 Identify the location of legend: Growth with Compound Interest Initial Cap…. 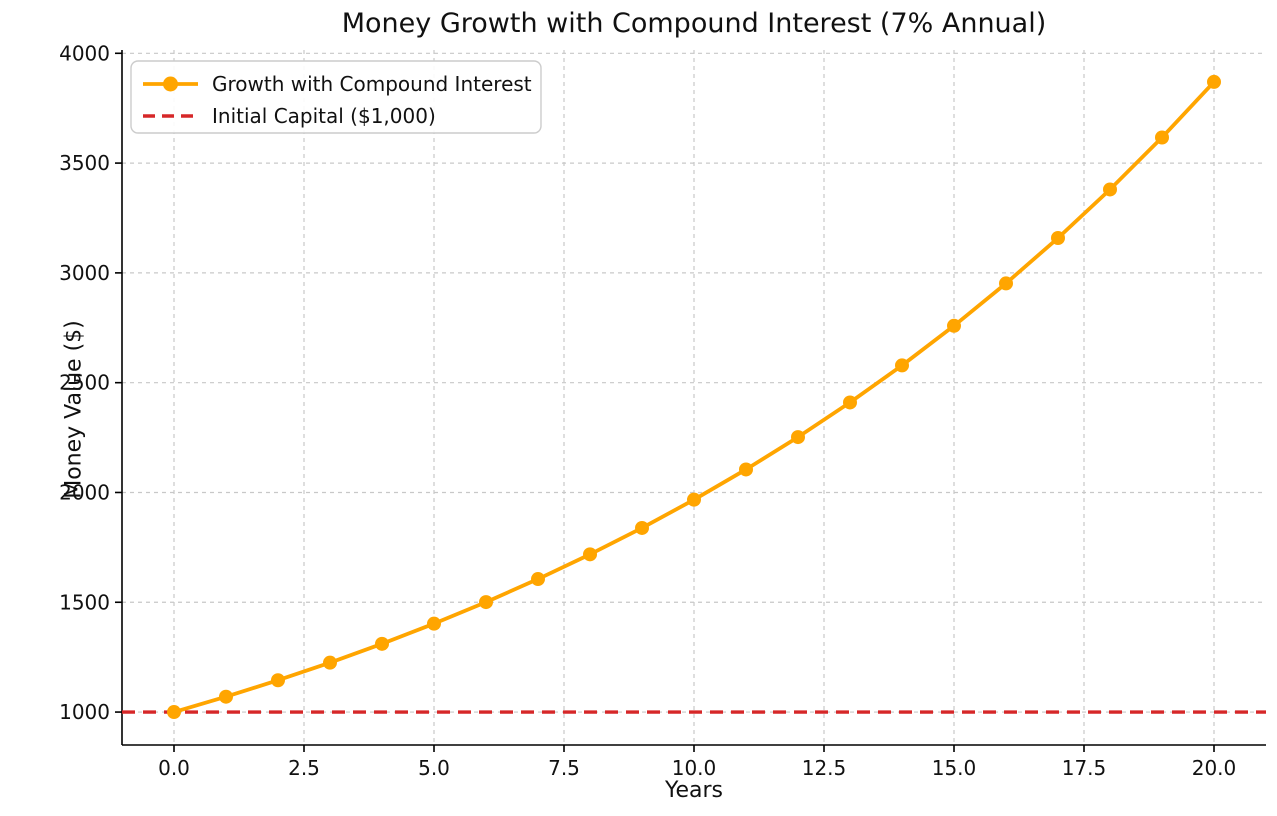
(336, 97).